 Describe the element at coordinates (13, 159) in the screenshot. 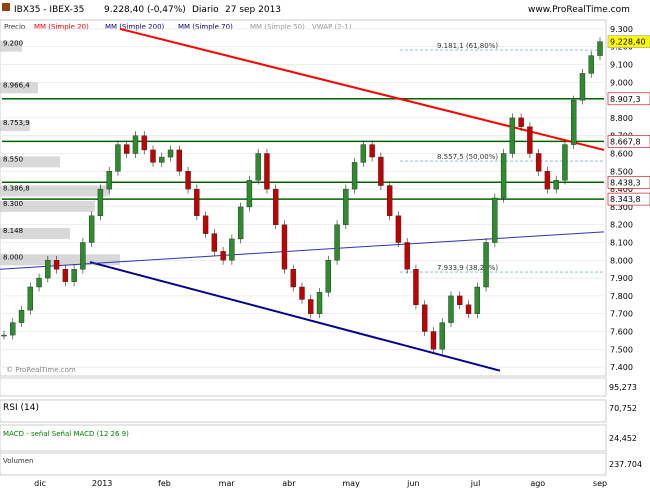

I see `volume-profile-label: 8.550` at that location.